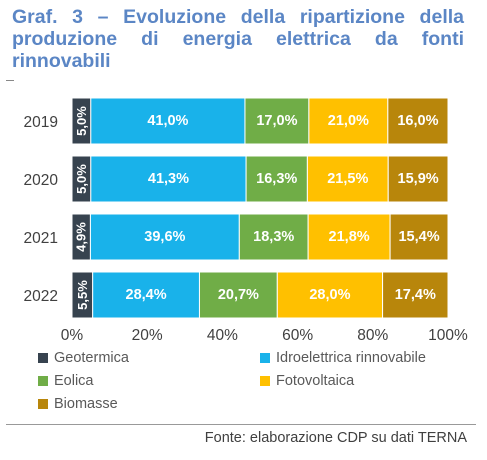 The height and width of the screenshot is (460, 487). I want to click on legend-swatch-eolica, so click(43, 381).